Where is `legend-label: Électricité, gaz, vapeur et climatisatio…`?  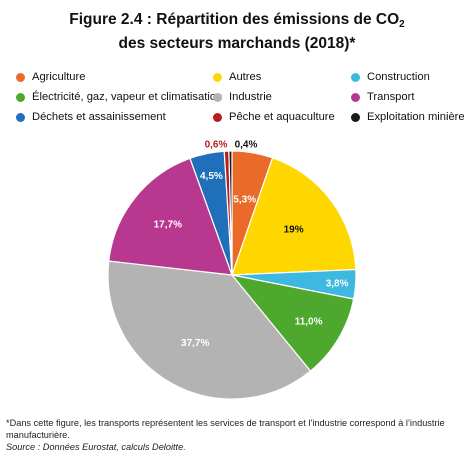 legend-label: Électricité, gaz, vapeur et climatisatio… is located at coordinates (127, 97).